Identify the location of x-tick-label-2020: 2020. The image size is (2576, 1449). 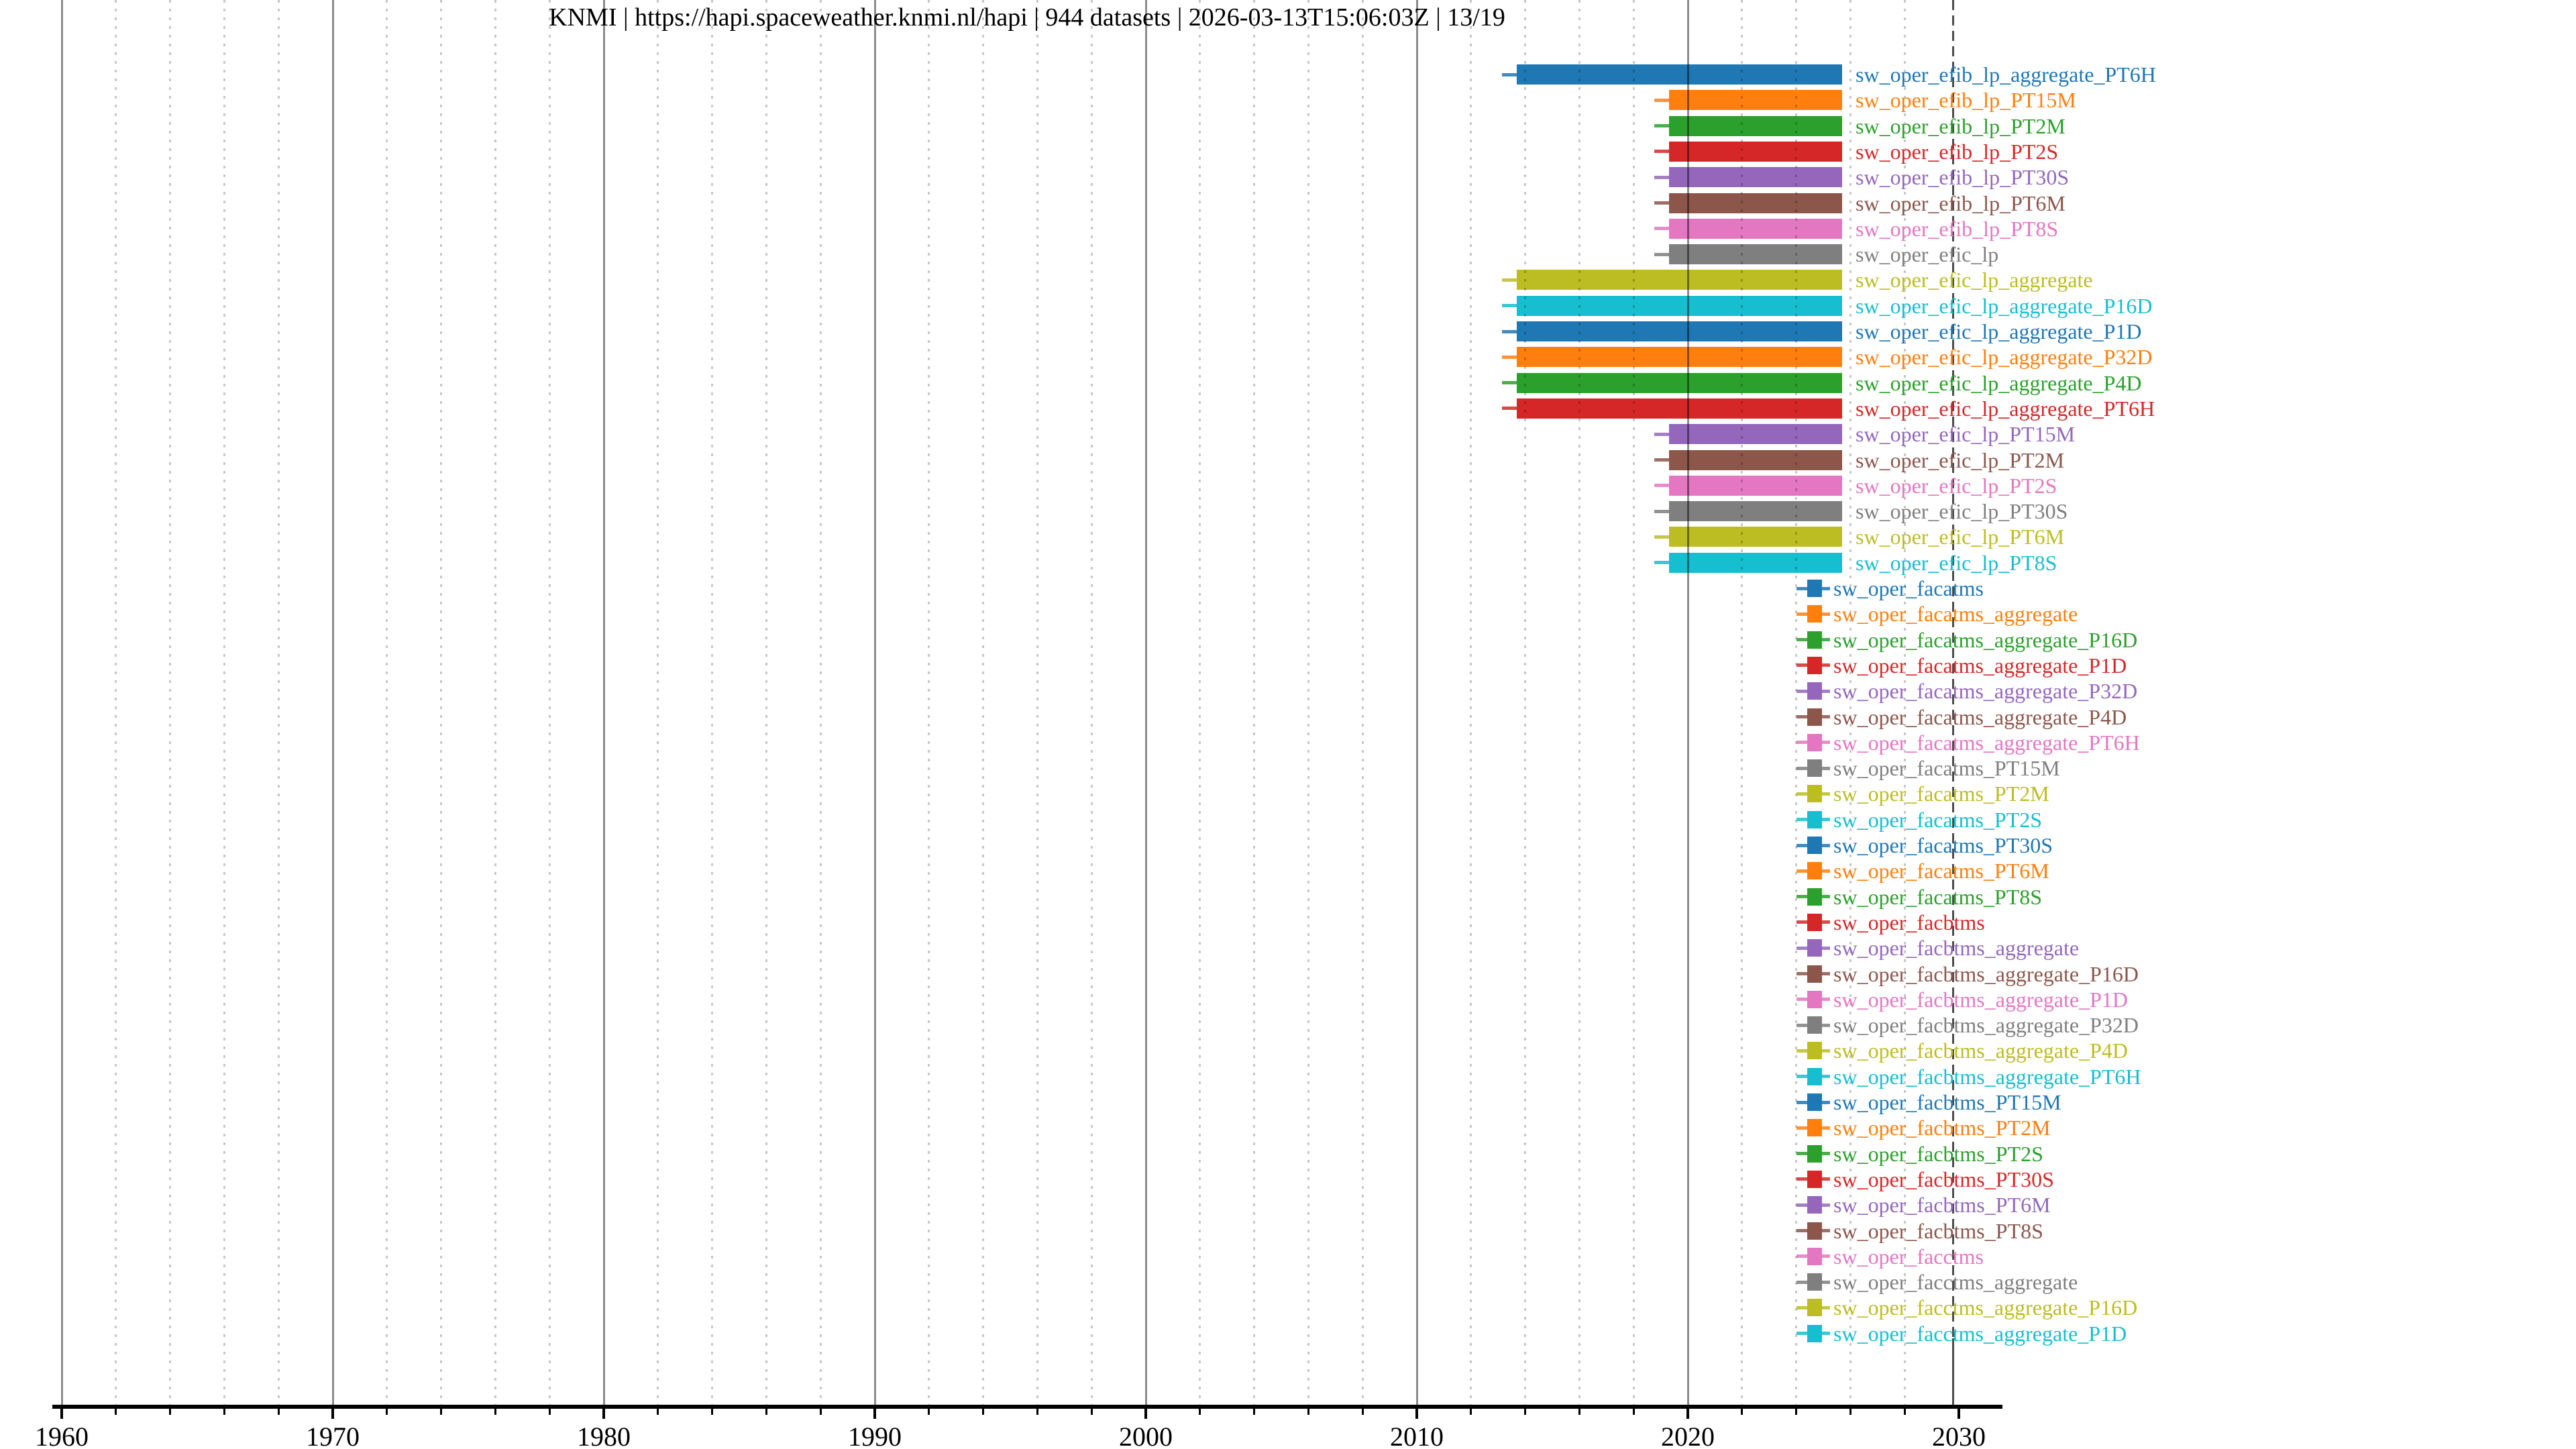
(1688, 1435).